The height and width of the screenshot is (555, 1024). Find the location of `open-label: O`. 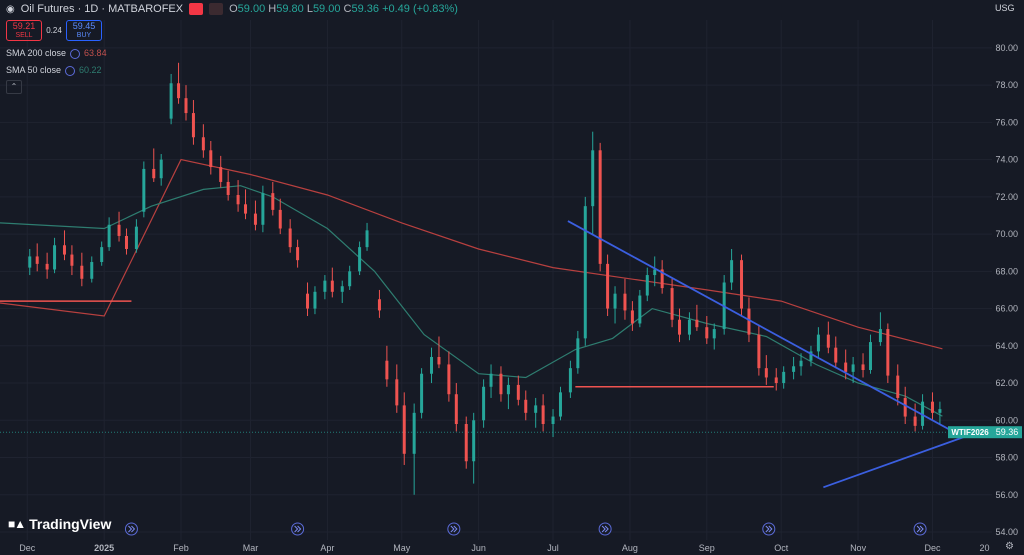

open-label: O is located at coordinates (233, 9).